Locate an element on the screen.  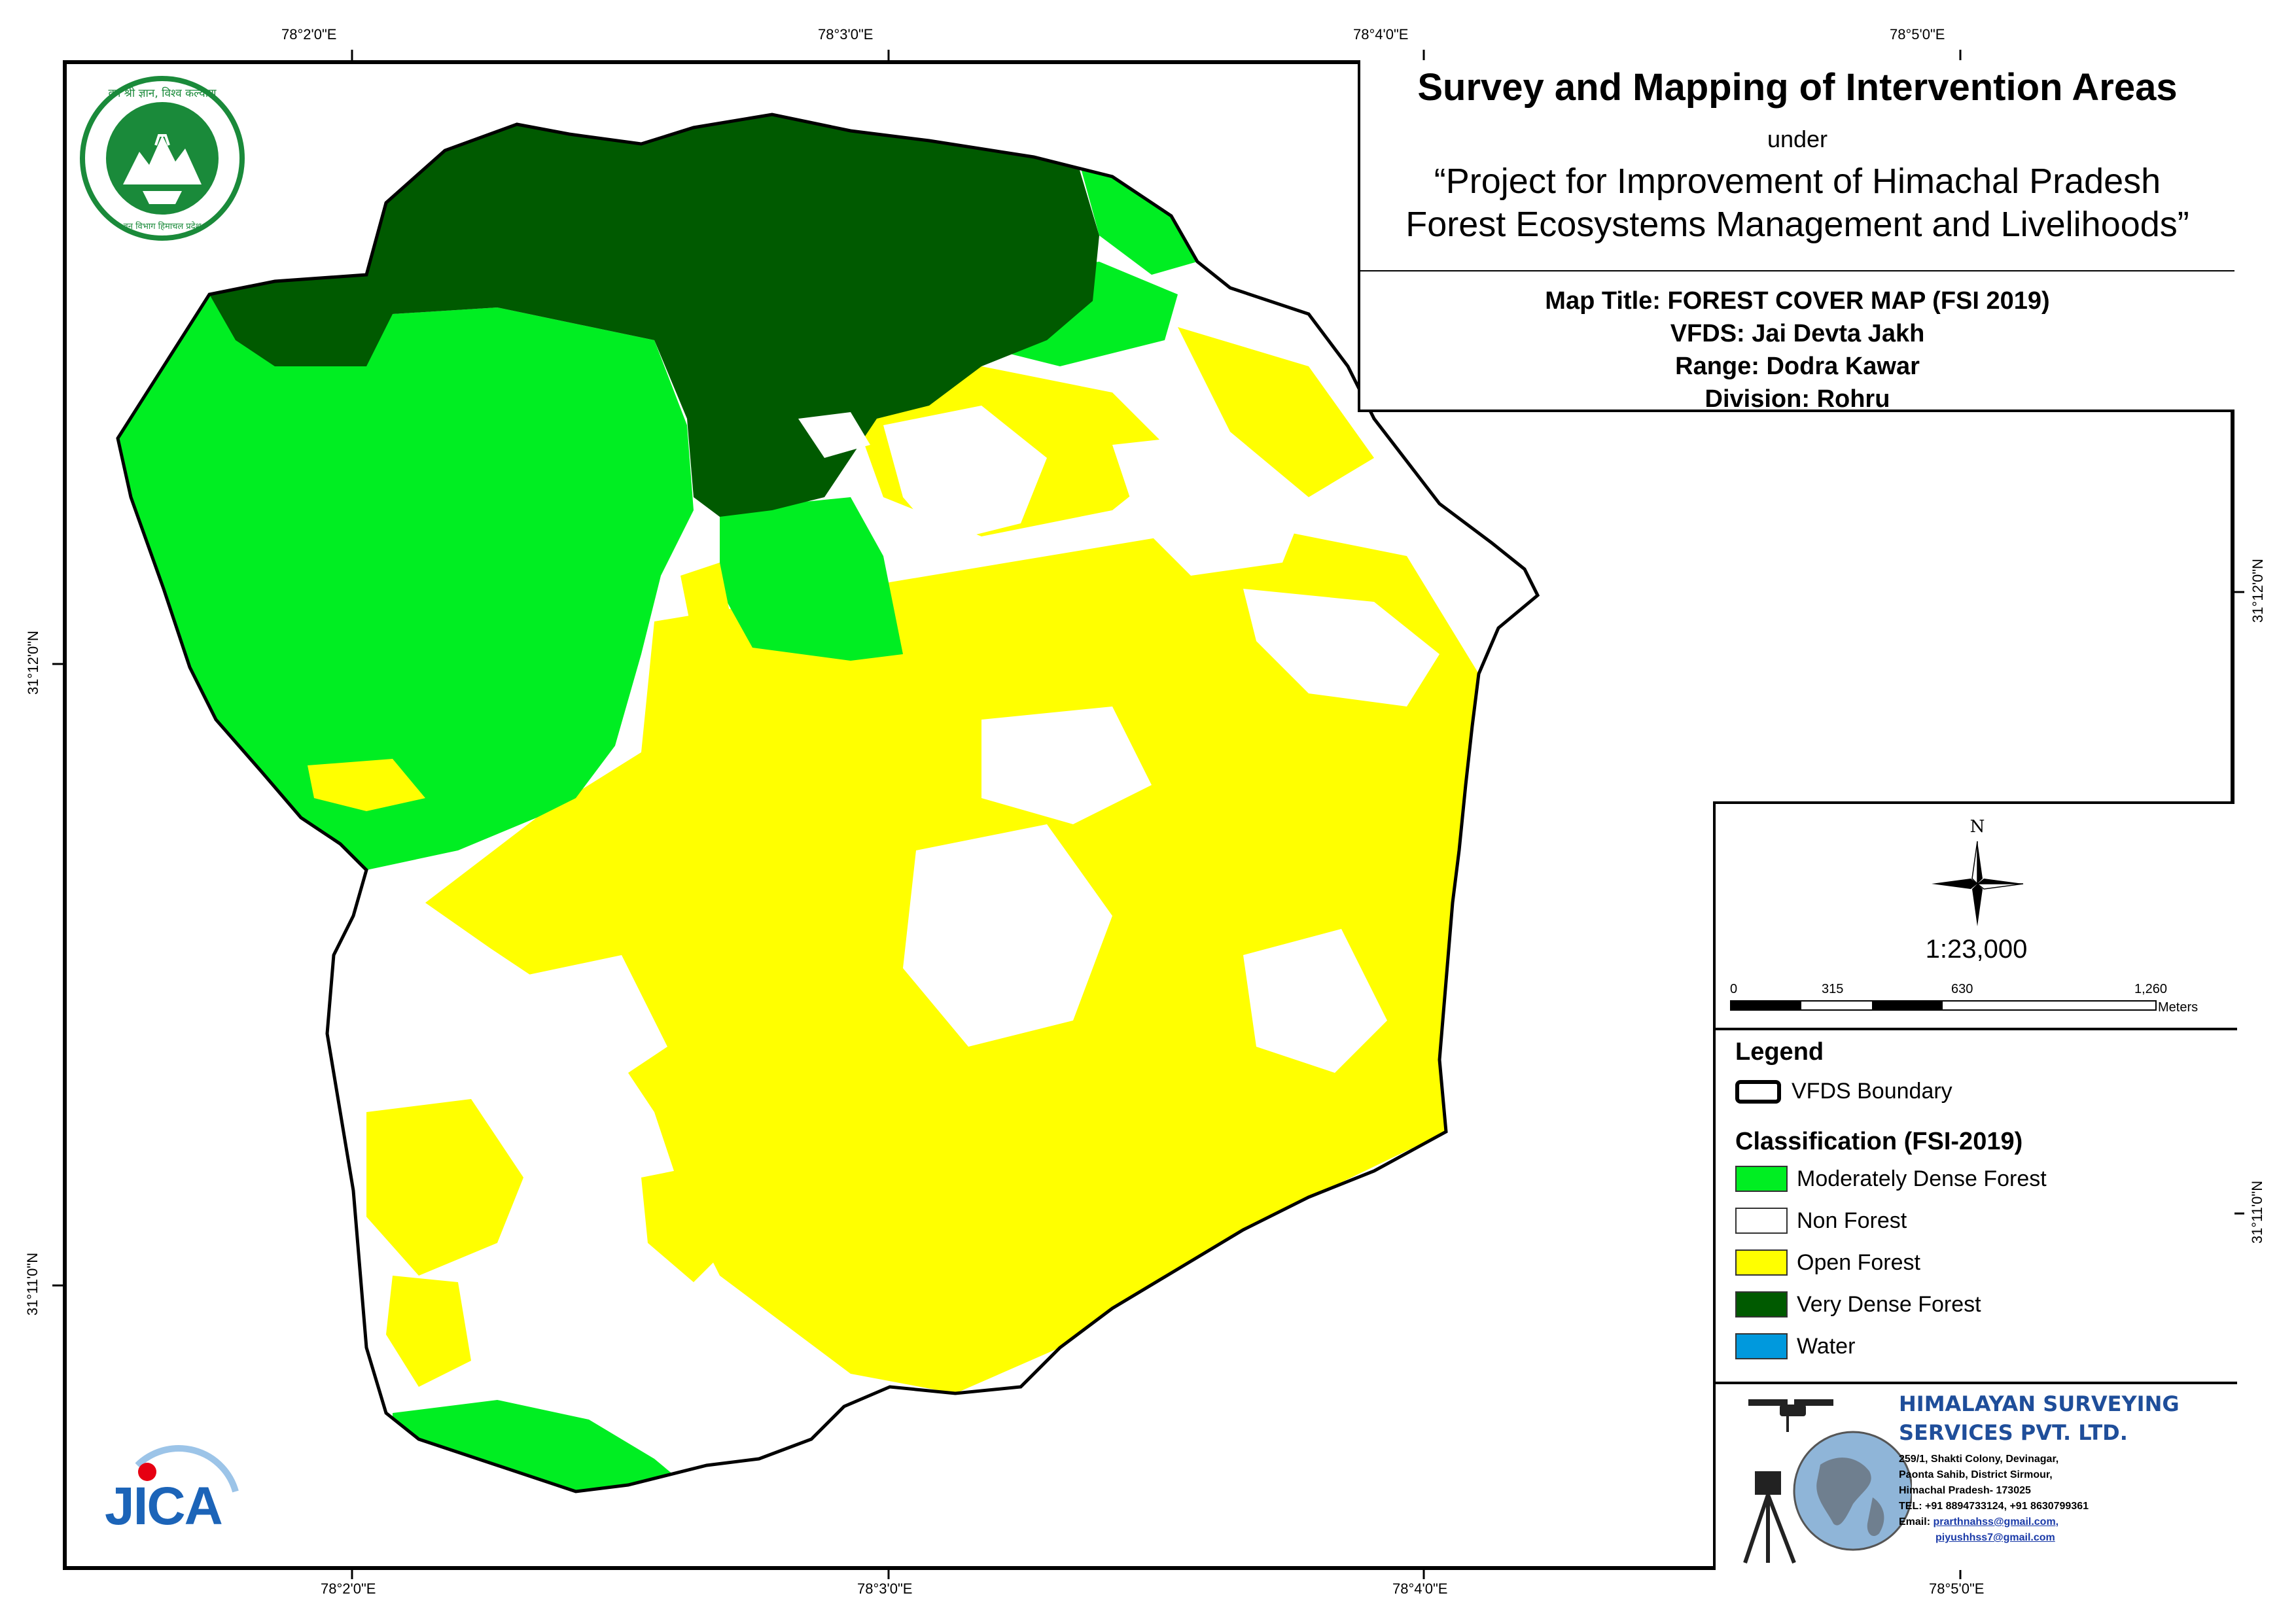
legend-label: Very Dense Forest is located at coordinates (1889, 1304).